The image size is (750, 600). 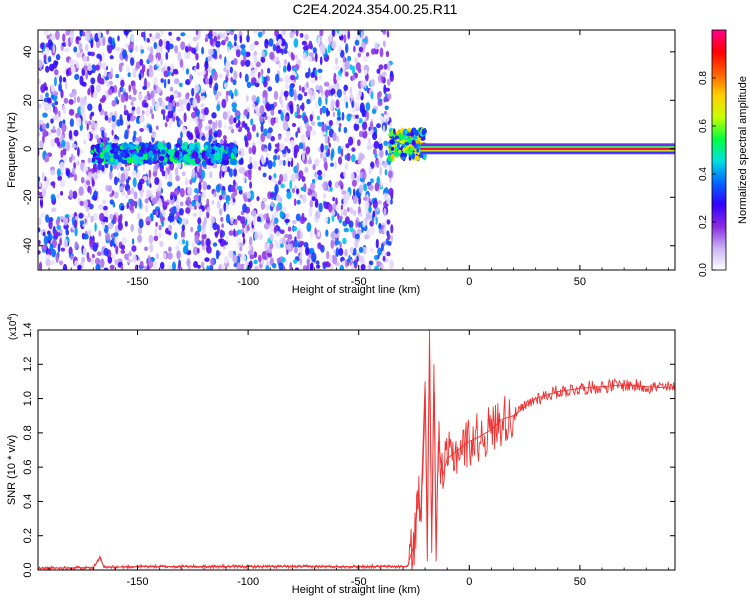 What do you see at coordinates (28, 197) in the screenshot?
I see `y-tick-label: -20` at bounding box center [28, 197].